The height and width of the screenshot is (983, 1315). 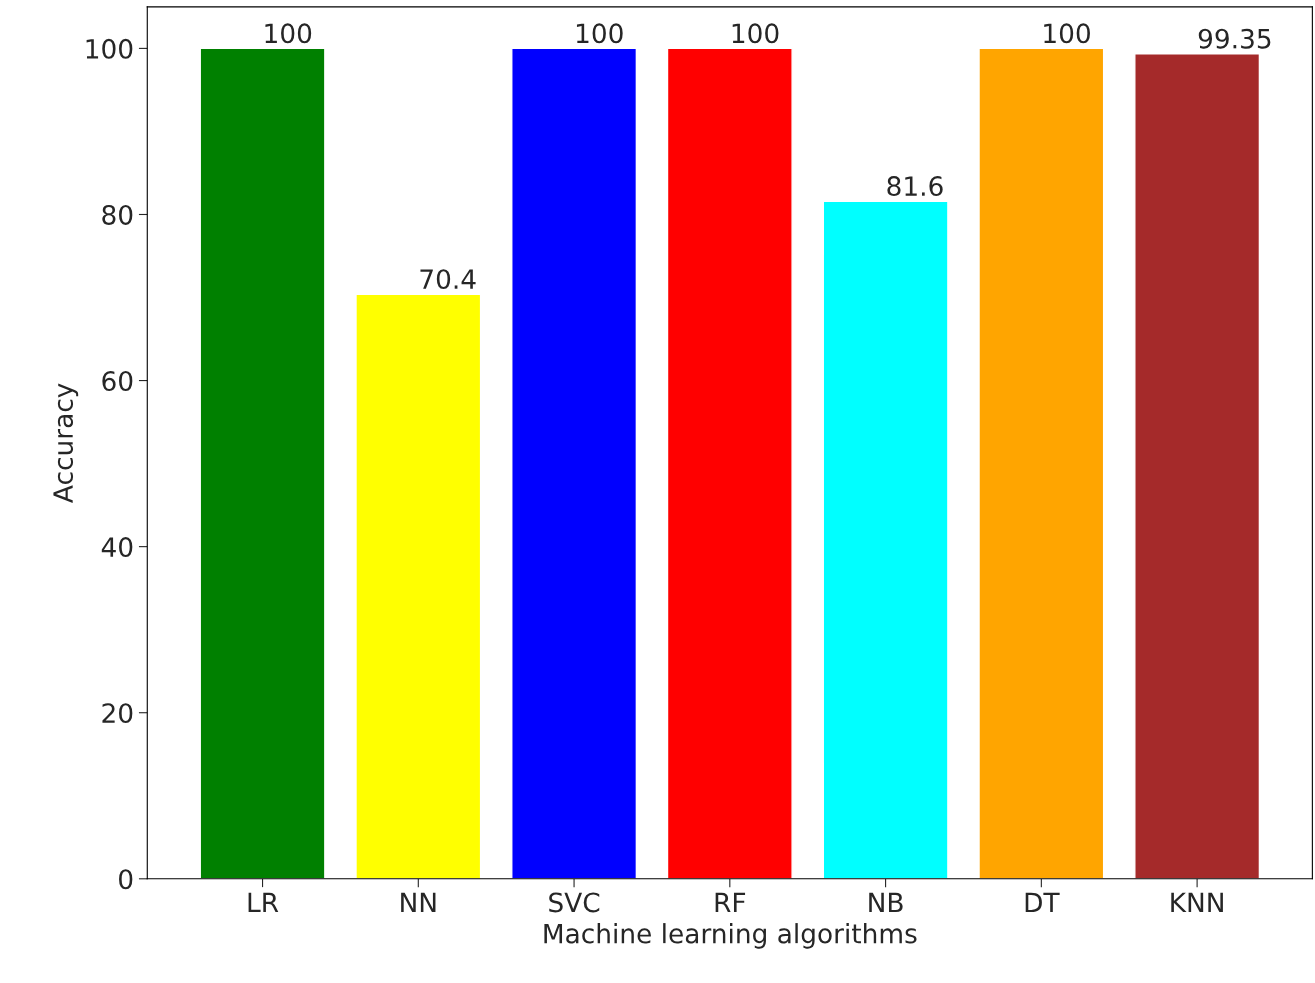 I want to click on x-tick-label: KNN, so click(x=1197, y=902).